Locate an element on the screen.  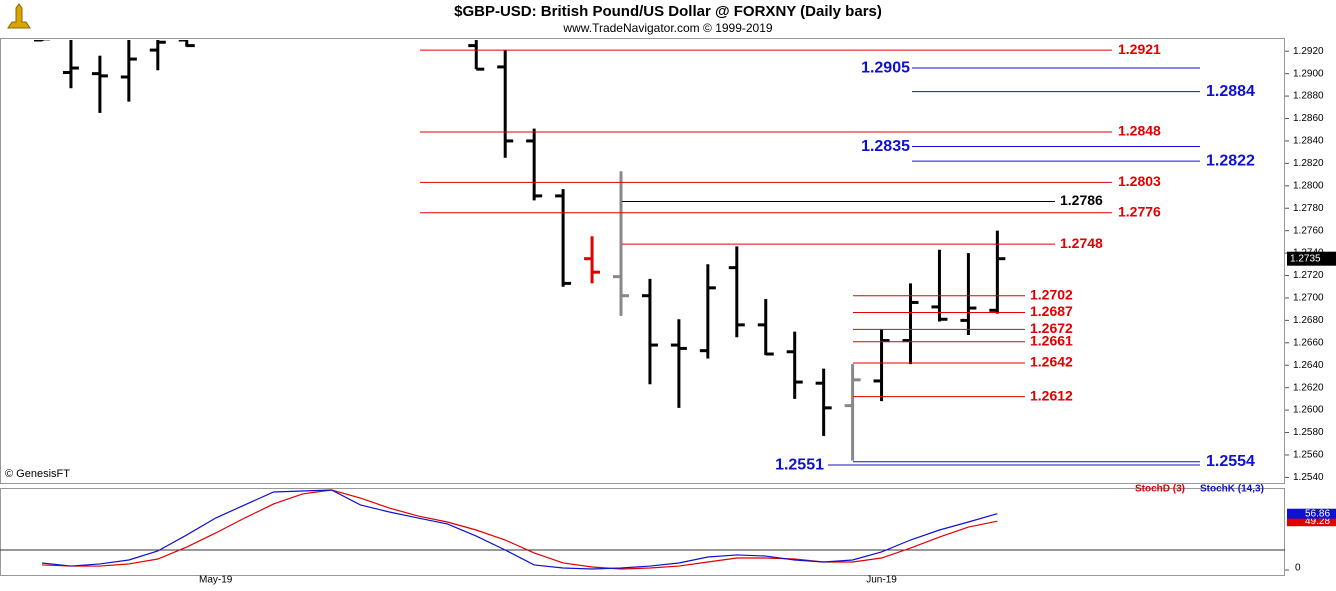
y-tick-label: 1.2700 is located at coordinates (1308, 298).